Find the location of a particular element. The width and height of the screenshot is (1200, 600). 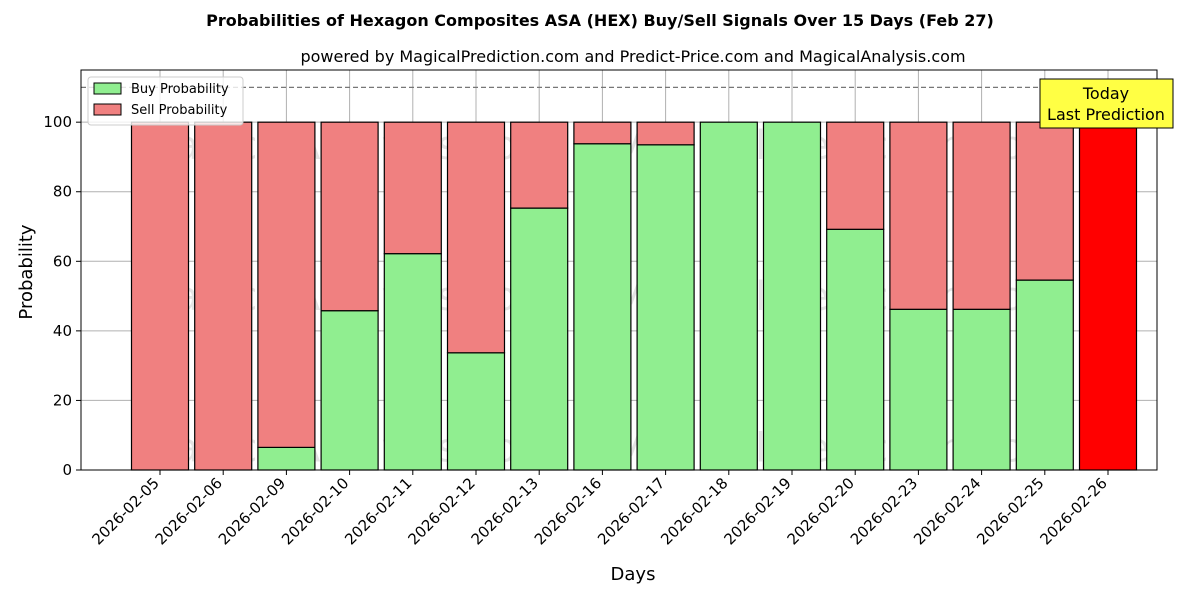

x-axis-label: Days is located at coordinates (633, 574).